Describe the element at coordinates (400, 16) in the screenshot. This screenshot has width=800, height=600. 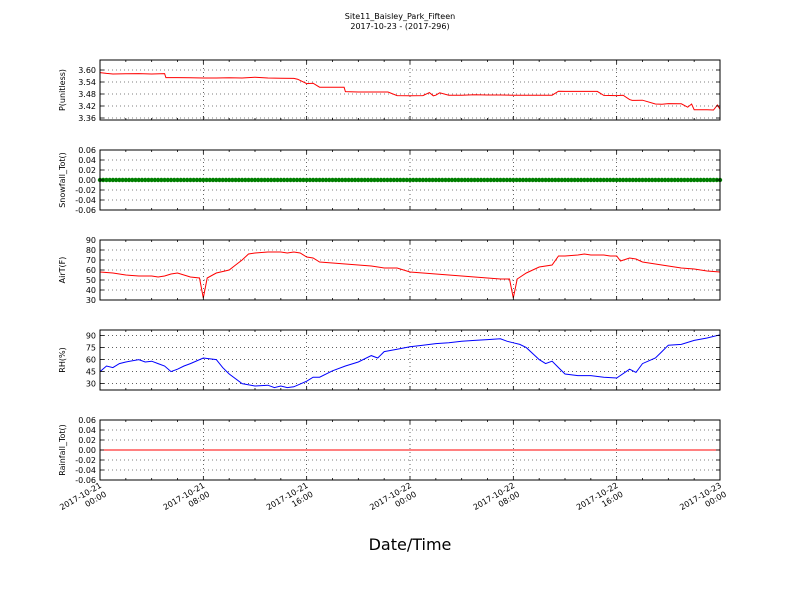
I see `chart-title: Site11_Baisley_Park_Fifteen` at that location.